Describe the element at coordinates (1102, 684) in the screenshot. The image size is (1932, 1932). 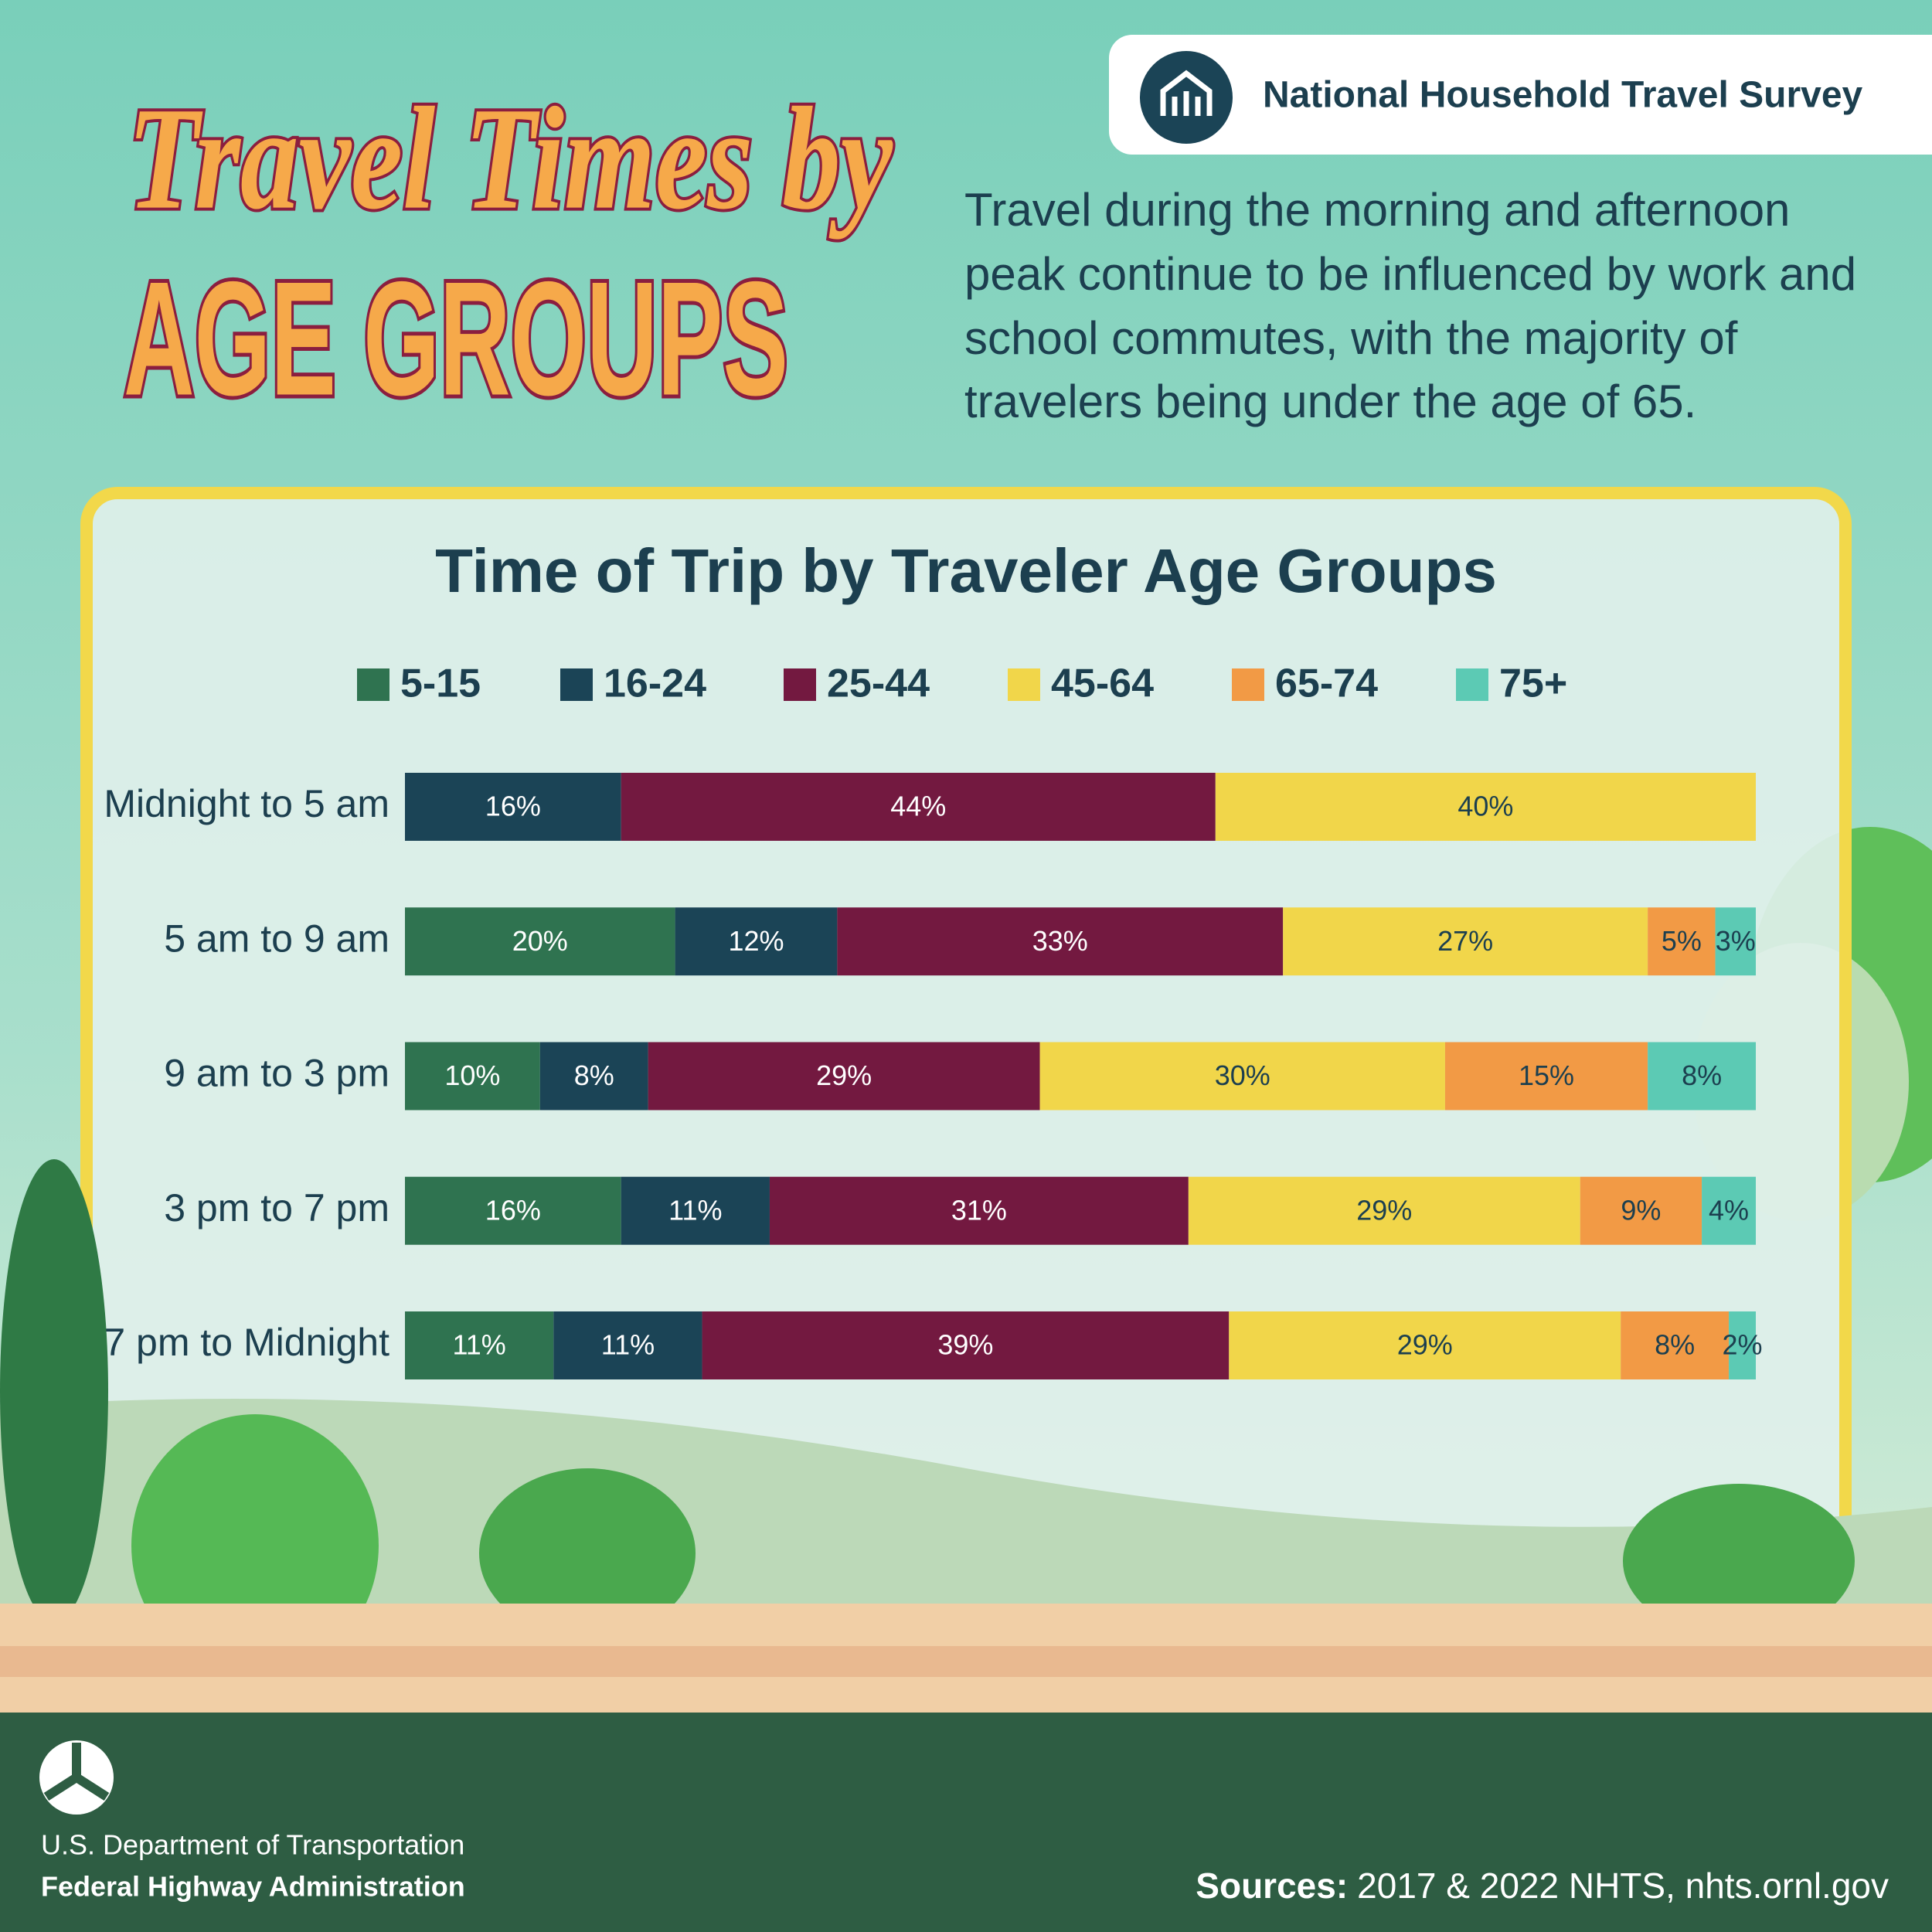
I see `legend-label: 45-64` at that location.